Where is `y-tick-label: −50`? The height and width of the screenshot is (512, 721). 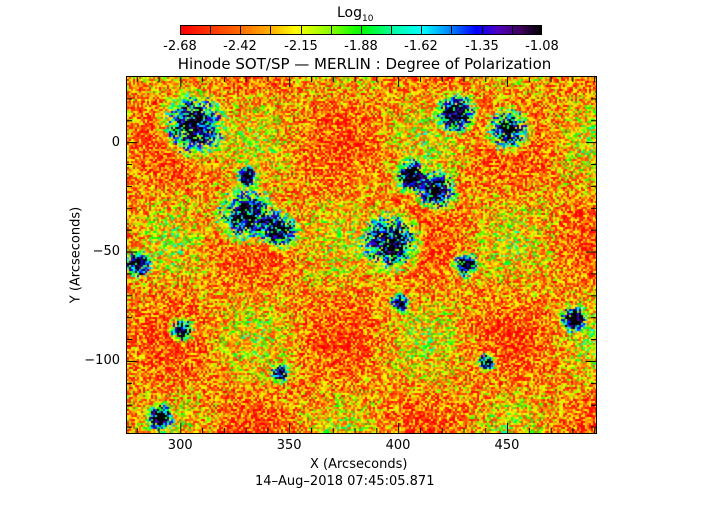
y-tick-label: −50 is located at coordinates (106, 252).